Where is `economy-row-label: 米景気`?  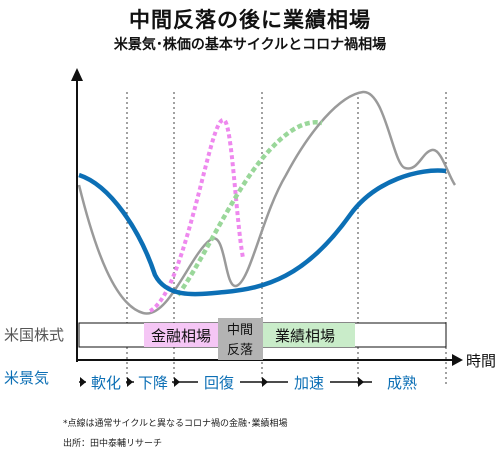 economy-row-label: 米景気 is located at coordinates (26, 378).